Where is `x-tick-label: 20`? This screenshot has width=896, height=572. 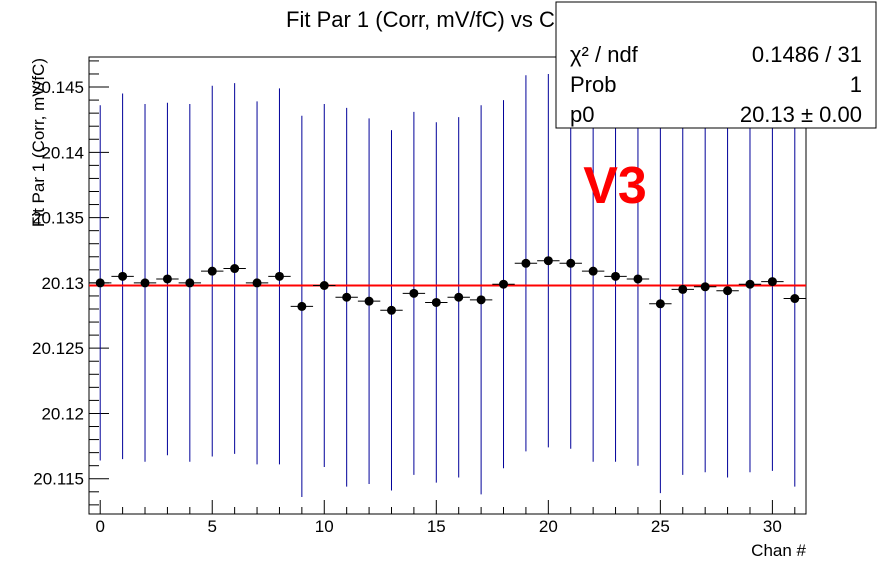
x-tick-label: 20 is located at coordinates (548, 526).